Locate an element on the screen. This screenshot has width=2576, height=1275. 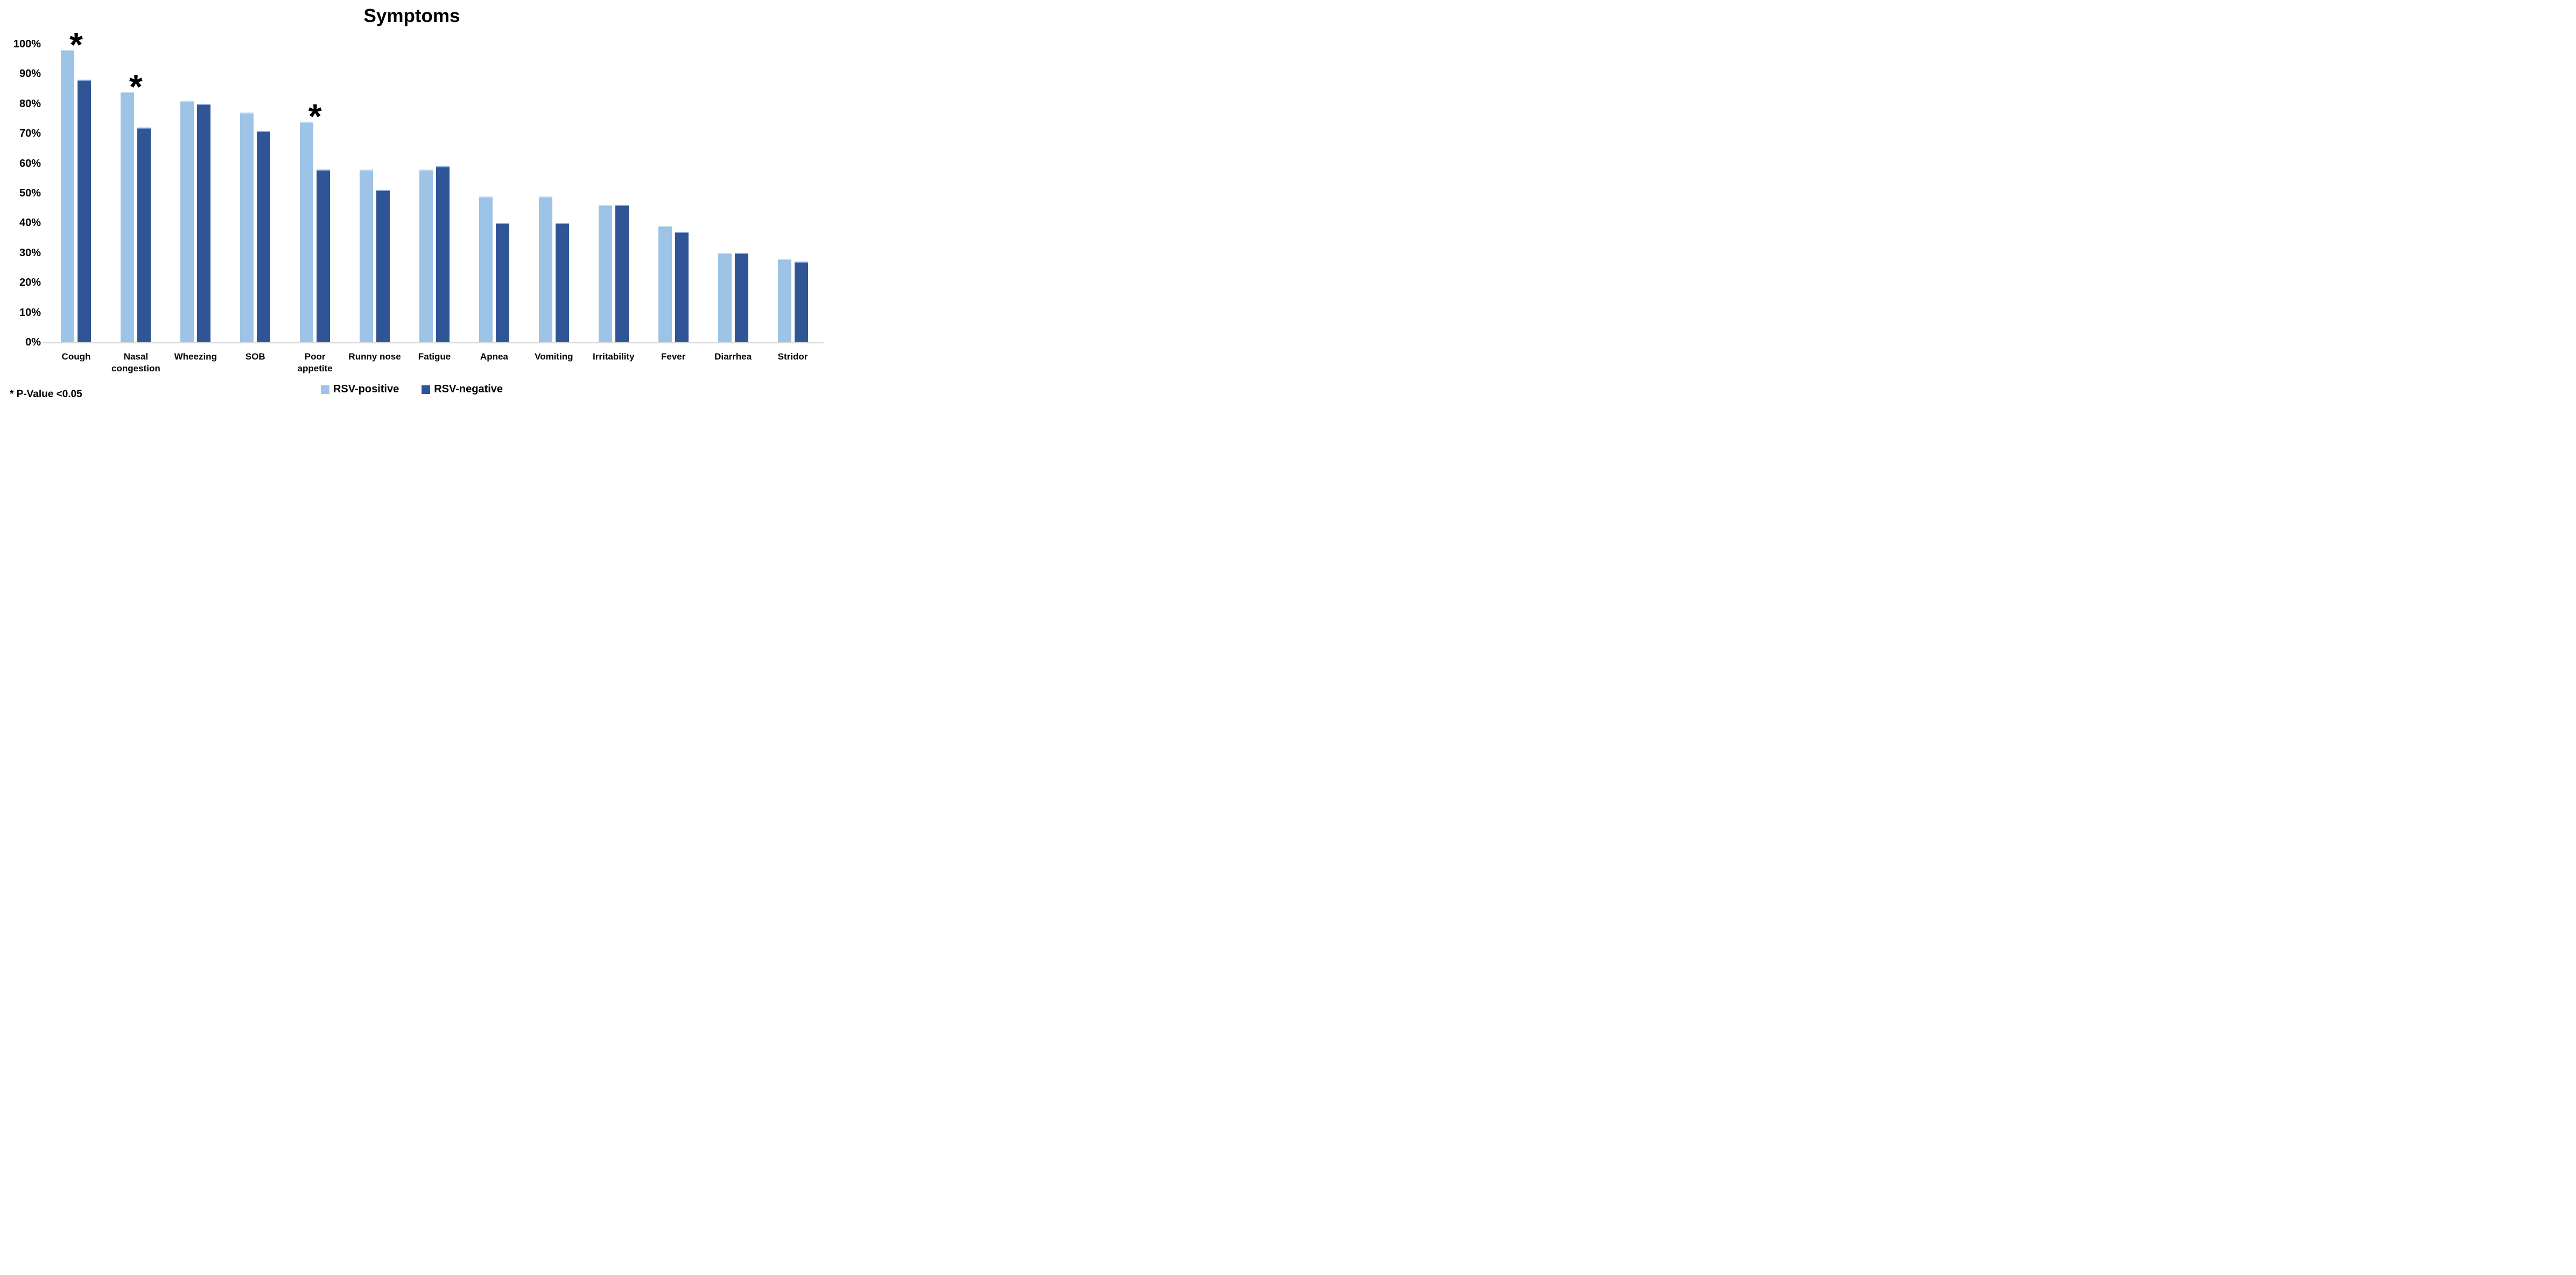
y-tick-label: 20% is located at coordinates (30, 283).